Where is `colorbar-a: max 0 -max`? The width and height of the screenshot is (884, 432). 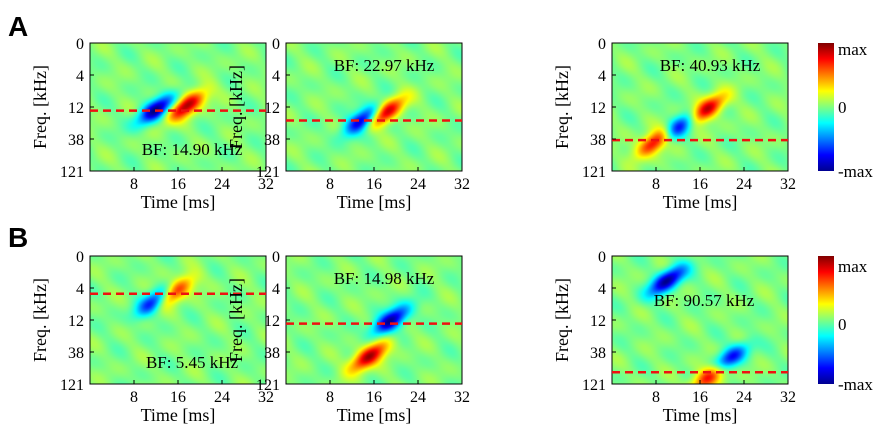
colorbar-a: max 0 -max is located at coordinates (845, 110).